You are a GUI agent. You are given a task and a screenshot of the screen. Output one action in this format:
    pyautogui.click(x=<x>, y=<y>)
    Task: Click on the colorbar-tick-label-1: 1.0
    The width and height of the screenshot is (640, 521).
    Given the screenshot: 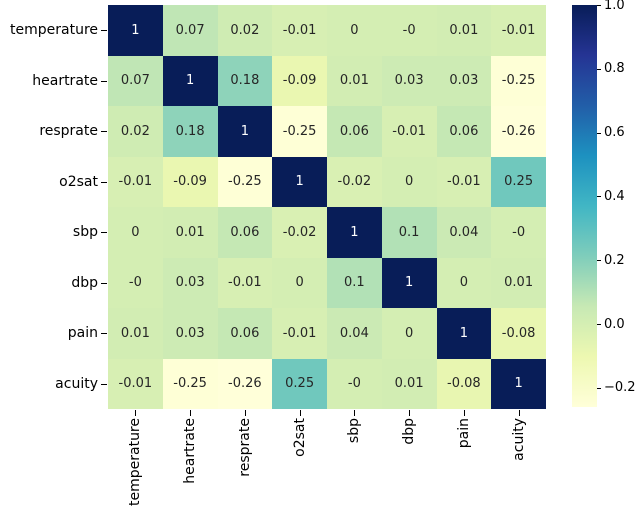 What is the action you would take?
    pyautogui.click(x=614, y=6)
    